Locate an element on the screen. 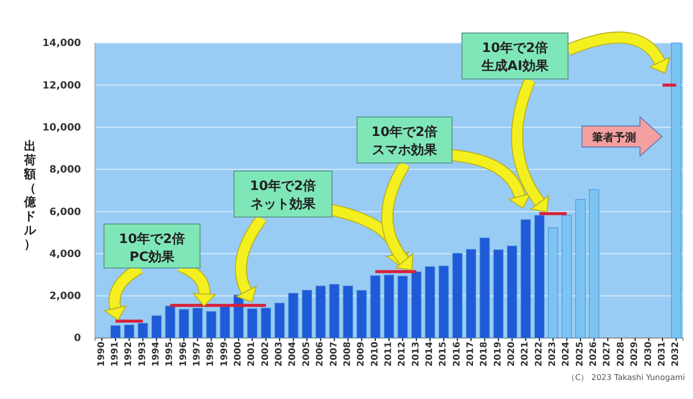 The width and height of the screenshot is (693, 399). x-tick-label: 2029 is located at coordinates (635, 354).